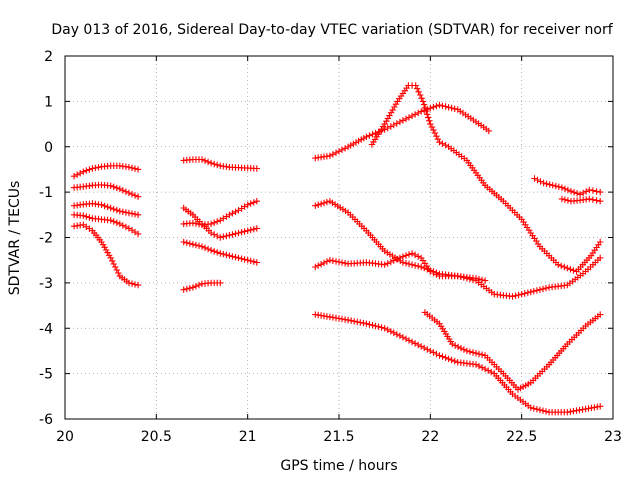 This screenshot has width=640, height=480. I want to click on series-s3, so click(106, 209).